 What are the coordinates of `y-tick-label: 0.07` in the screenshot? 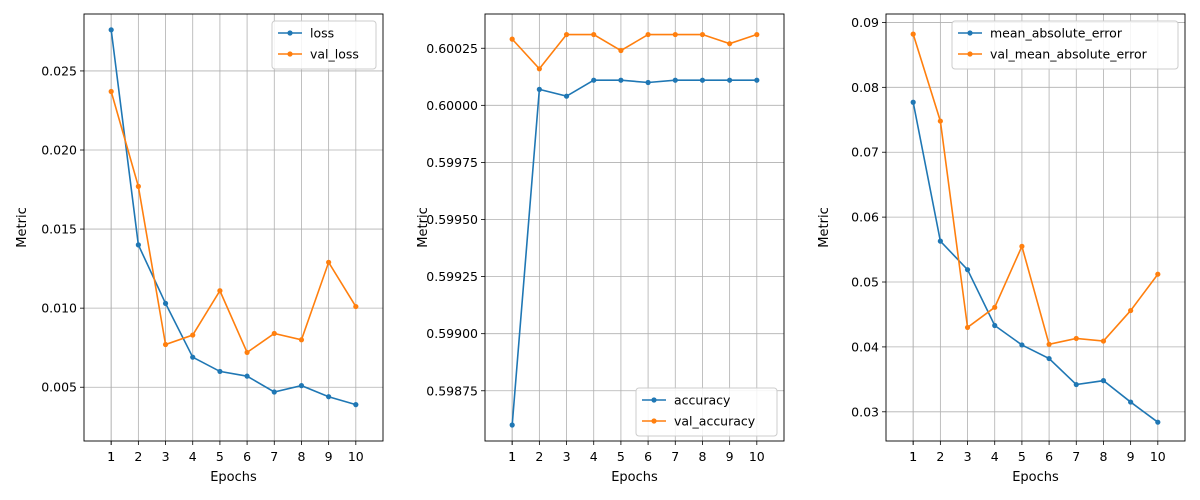 It's located at (865, 152).